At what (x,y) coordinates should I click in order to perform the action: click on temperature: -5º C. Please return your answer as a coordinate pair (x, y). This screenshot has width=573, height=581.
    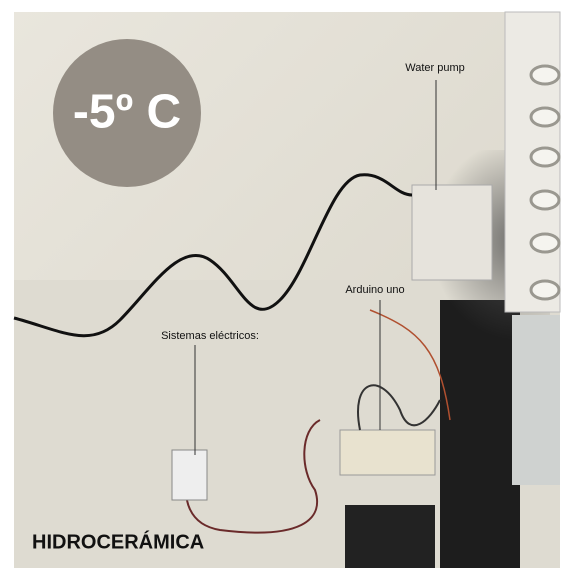
    Looking at the image, I should click on (127, 112).